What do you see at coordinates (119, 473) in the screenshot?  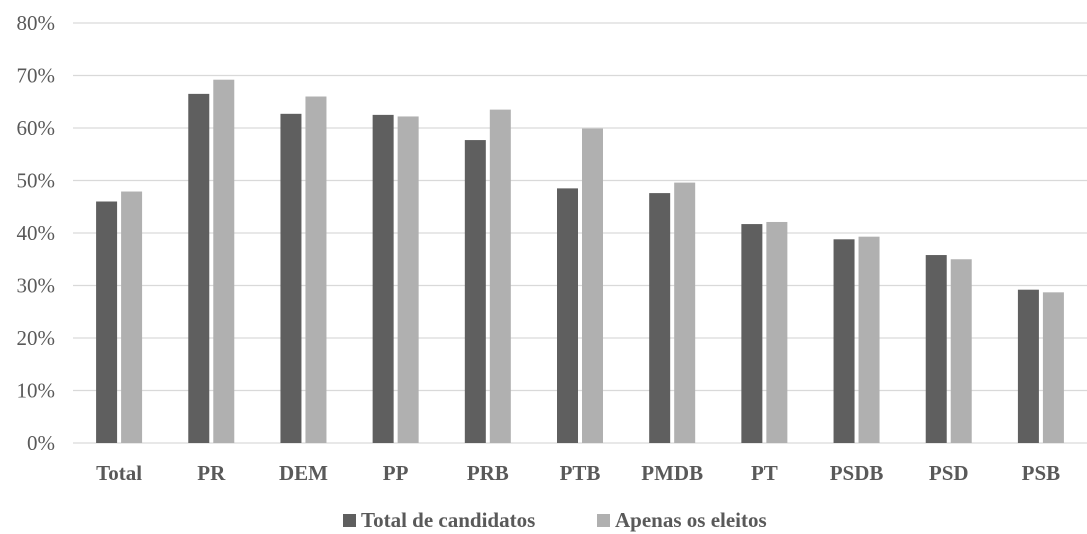 I see `x-category-label: Total` at bounding box center [119, 473].